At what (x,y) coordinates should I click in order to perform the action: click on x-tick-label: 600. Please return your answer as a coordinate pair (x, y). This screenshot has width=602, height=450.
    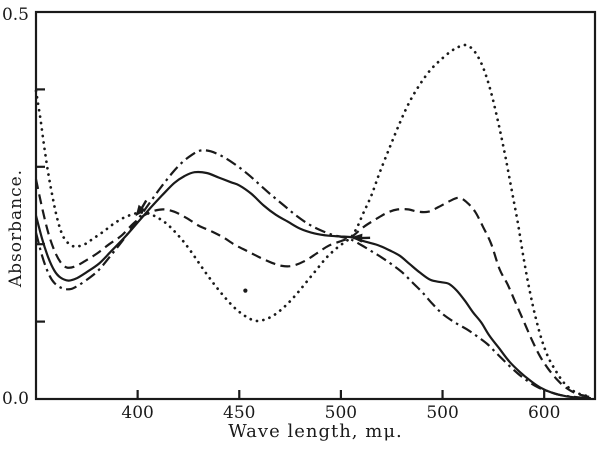
    Looking at the image, I should click on (544, 413).